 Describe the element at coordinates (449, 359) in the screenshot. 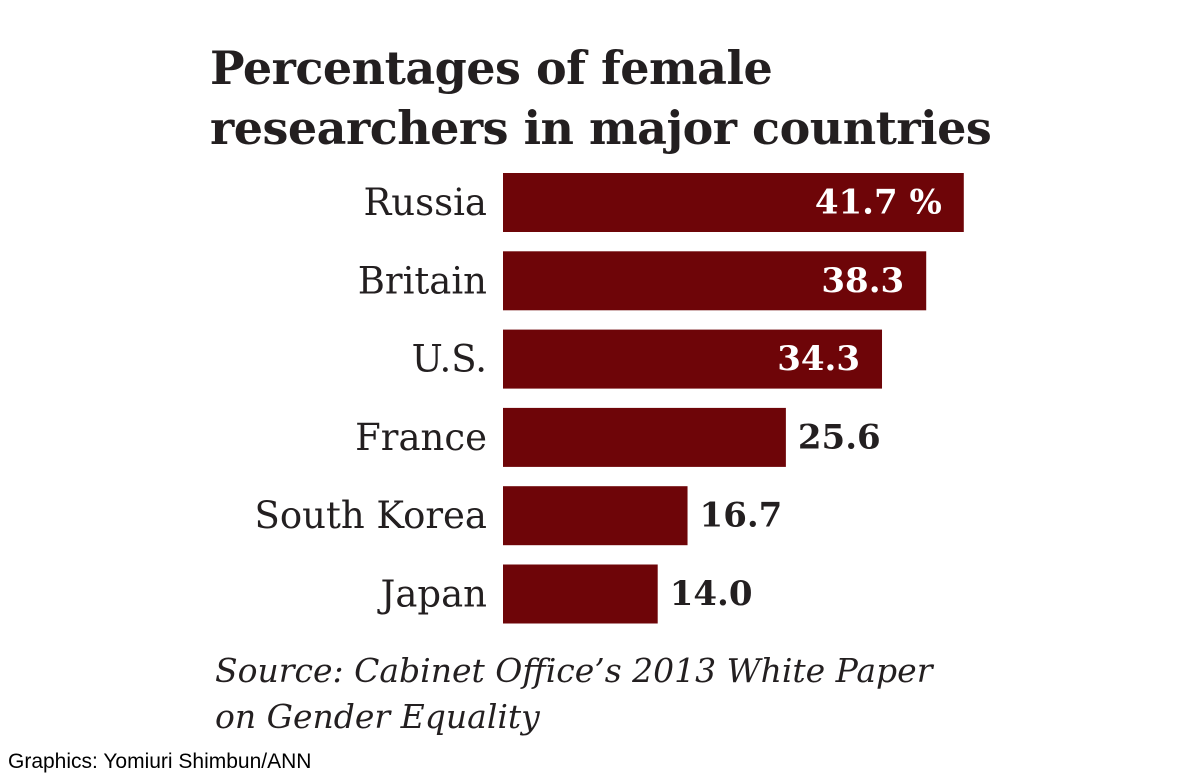

I see `category-label: U.S.` at that location.